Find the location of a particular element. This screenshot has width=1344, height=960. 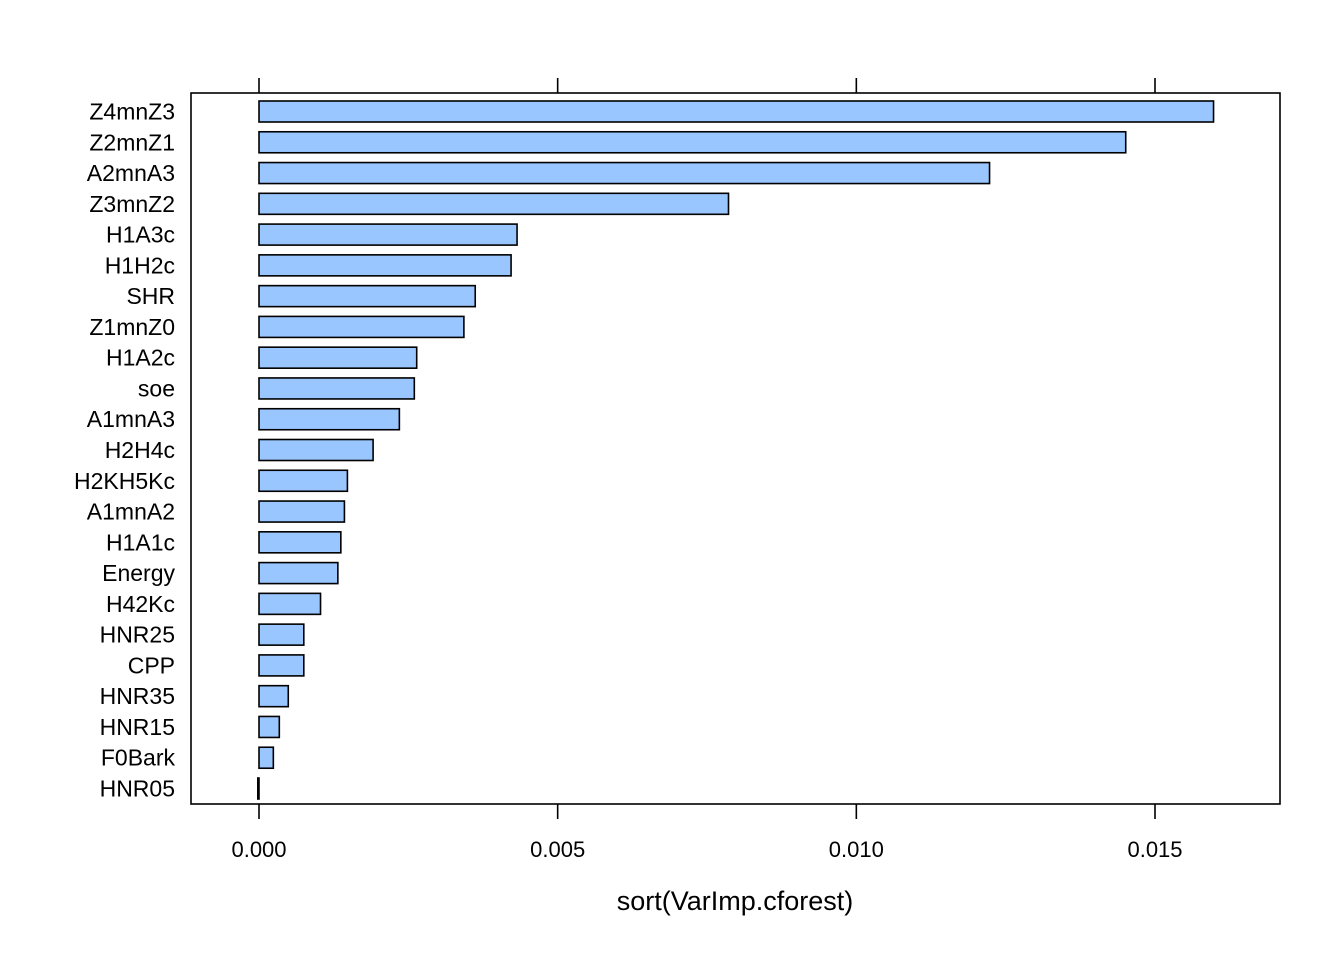

bar-h1a1c is located at coordinates (300, 542).